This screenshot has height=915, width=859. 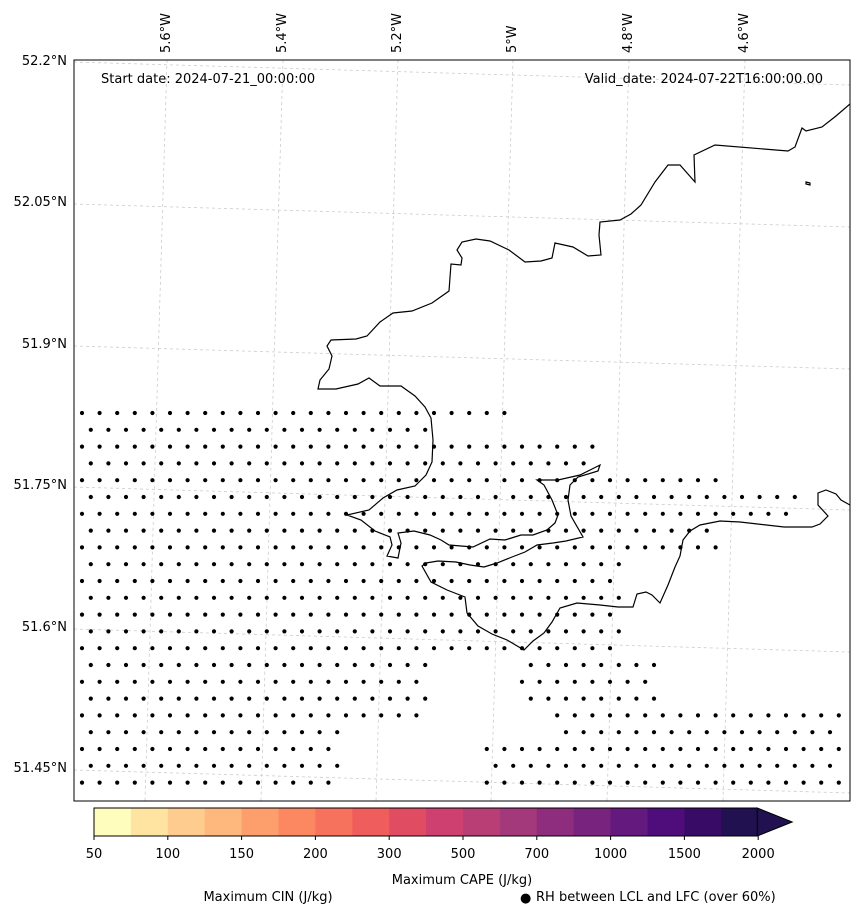 I want to click on colorbar-tick-label: 150, so click(x=241, y=854).